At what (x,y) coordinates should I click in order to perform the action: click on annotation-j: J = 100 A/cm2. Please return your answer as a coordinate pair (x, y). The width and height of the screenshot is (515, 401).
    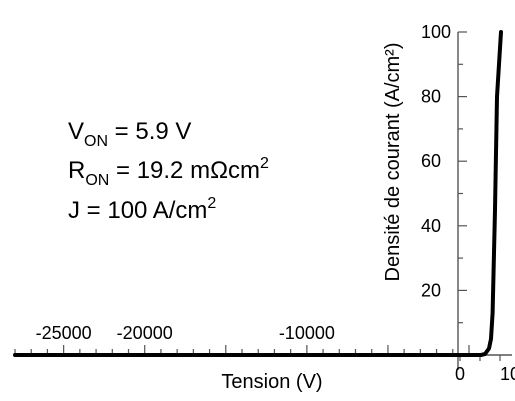
    Looking at the image, I should click on (142, 209).